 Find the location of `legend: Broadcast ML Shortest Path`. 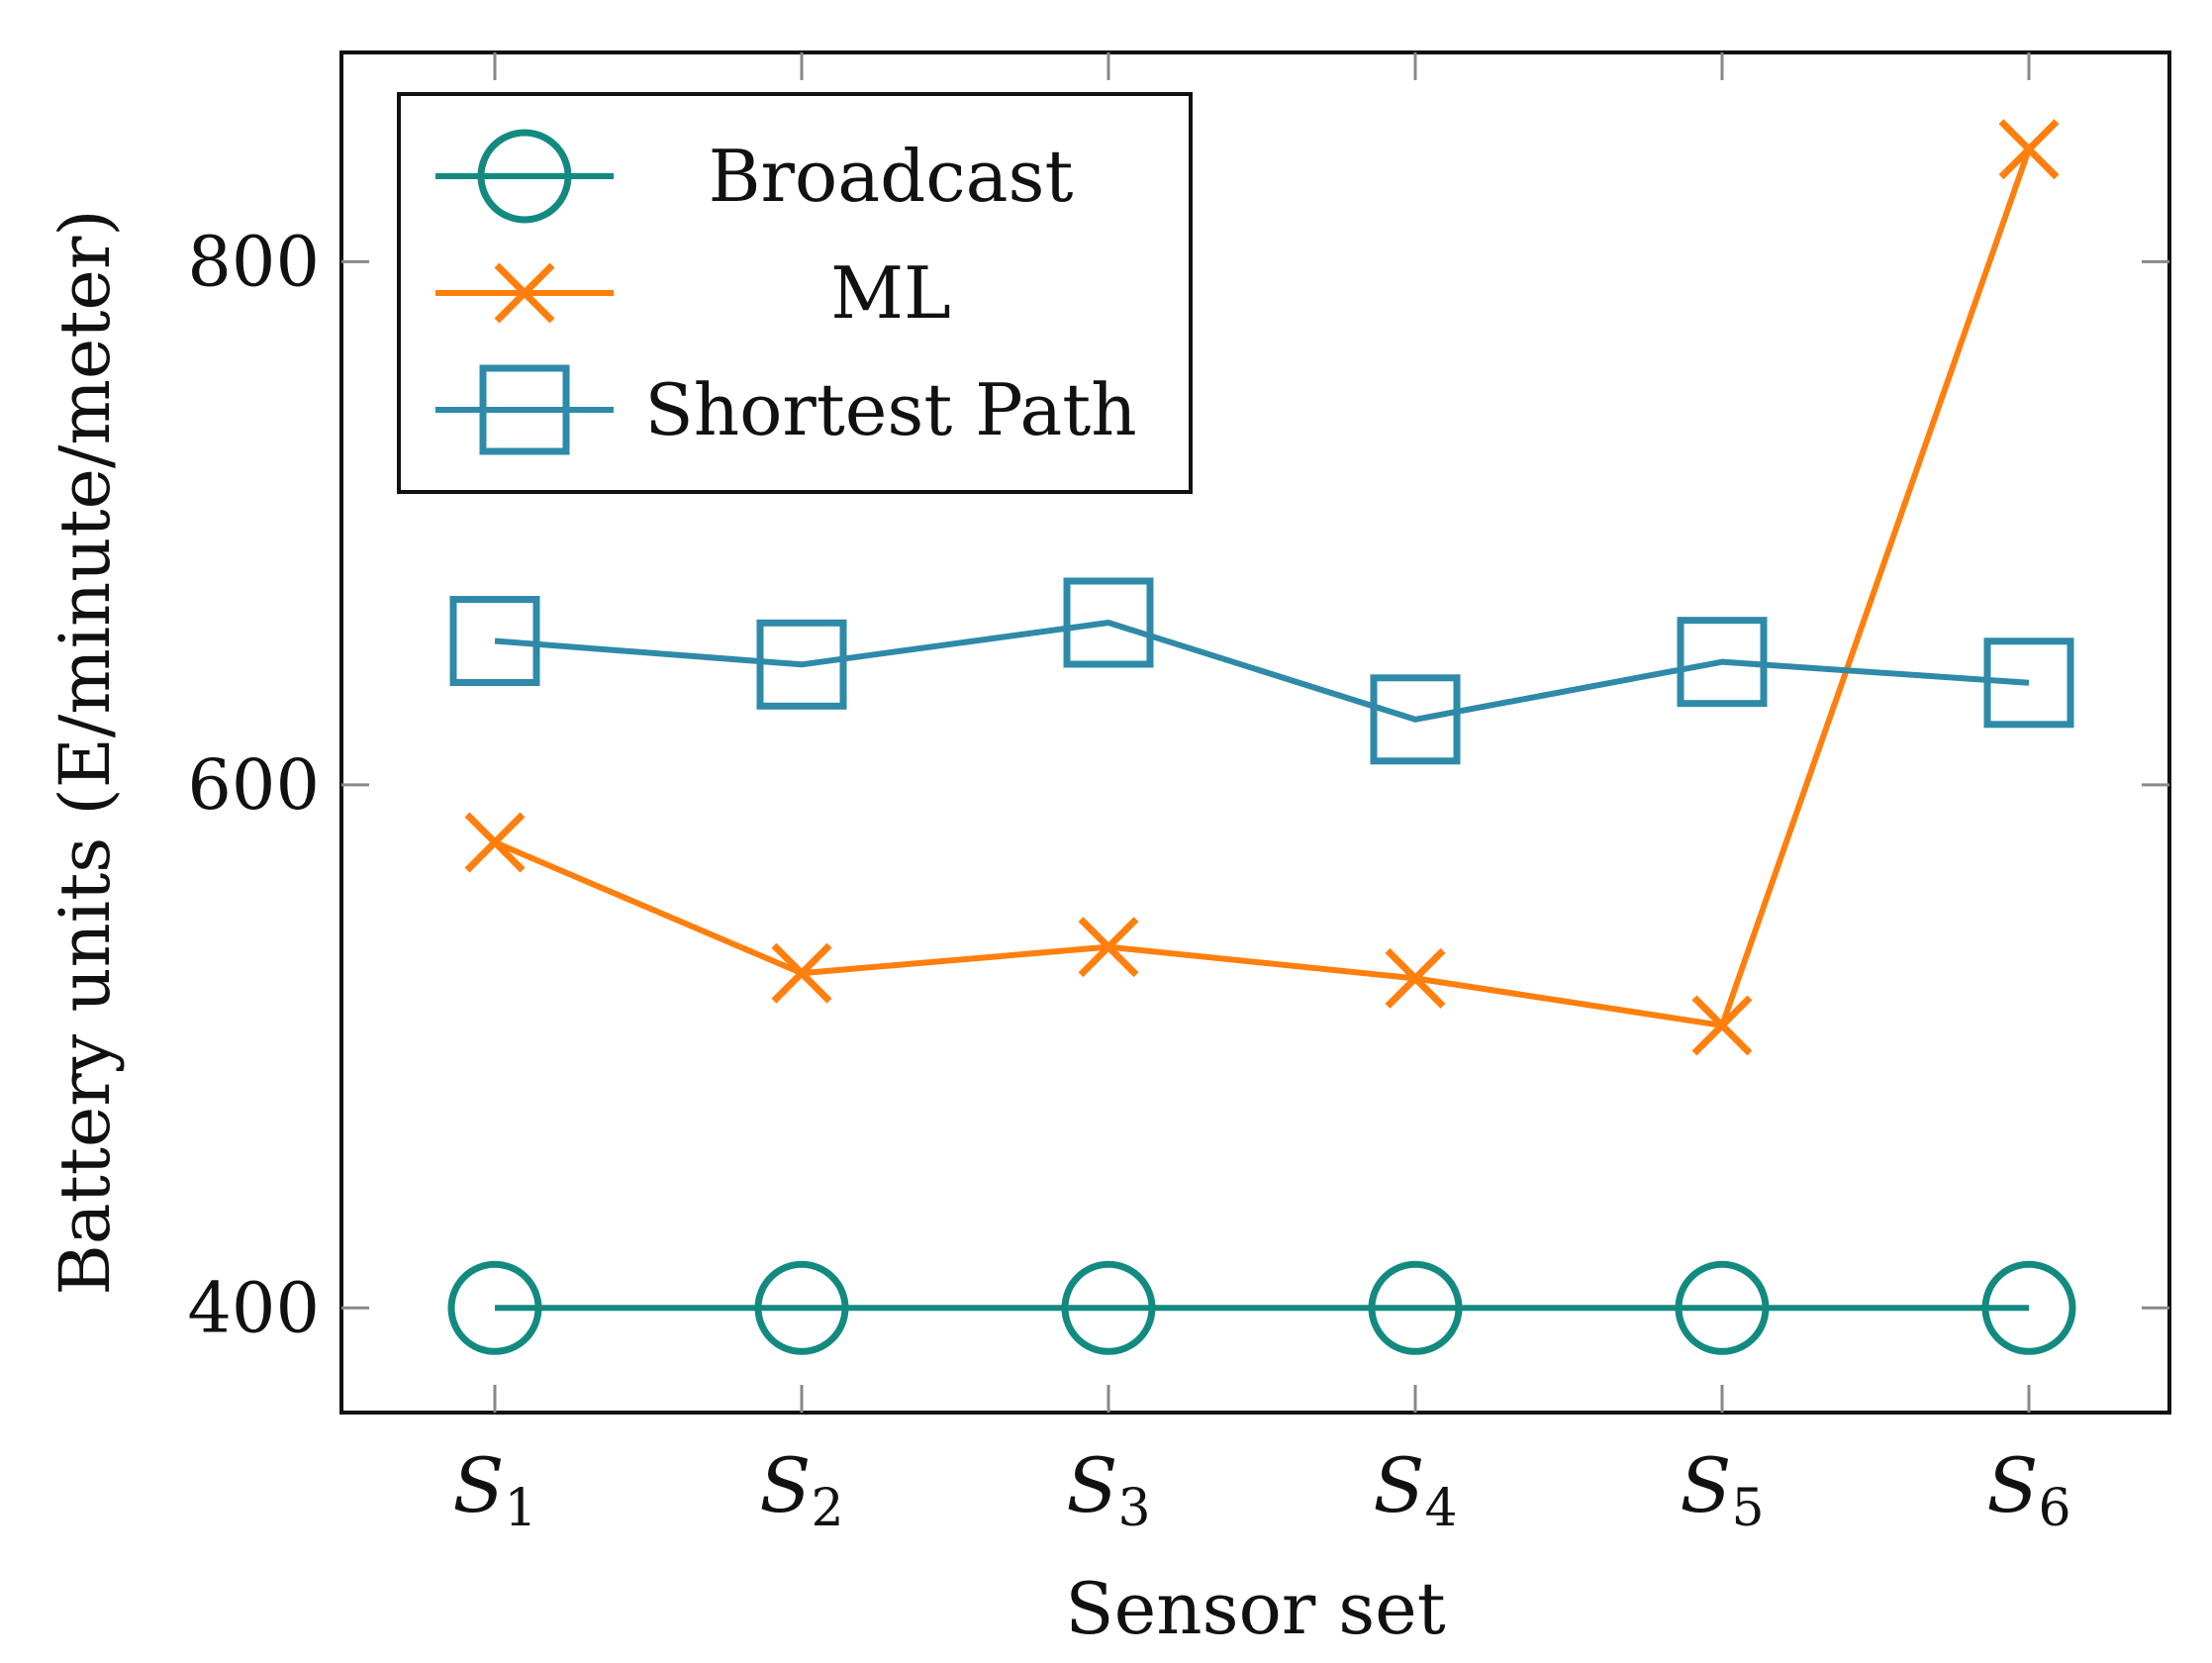

legend: Broadcast ML Shortest Path is located at coordinates (795, 293).